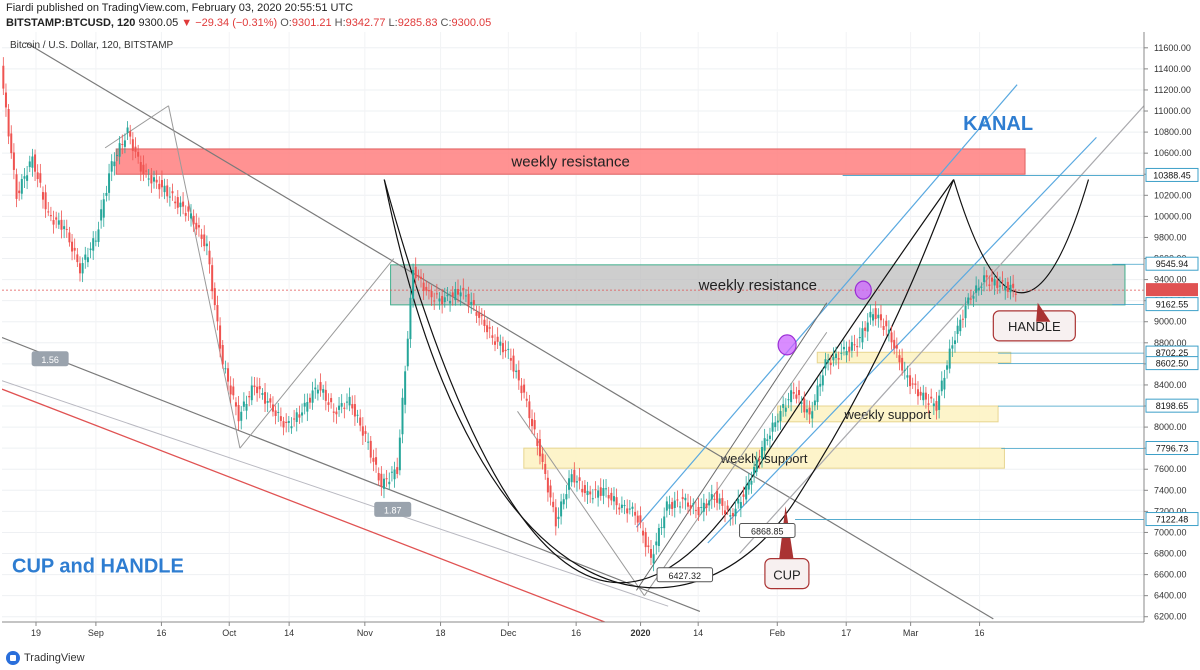 The width and height of the screenshot is (1200, 670). I want to click on y-tick-label: 9400.00, so click(1170, 280).